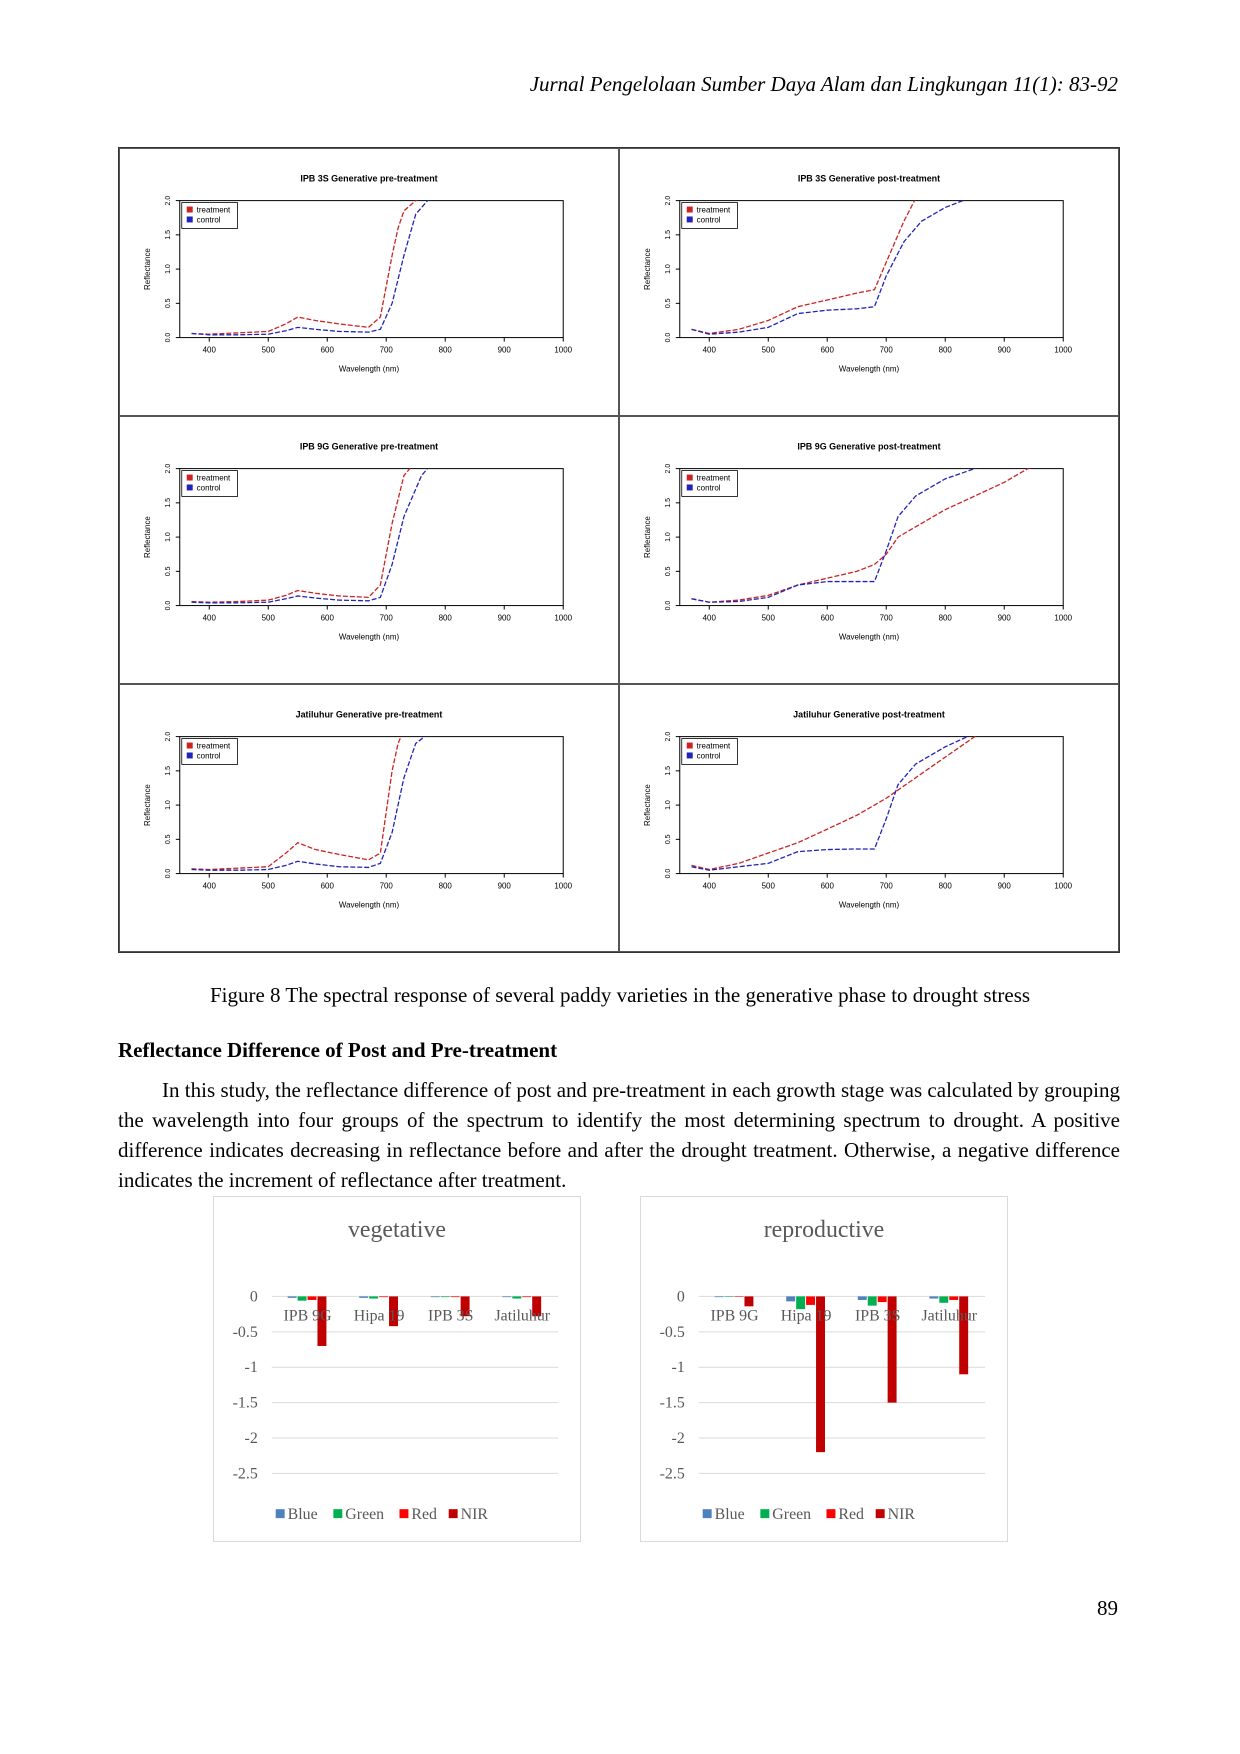 The image size is (1240, 1754). Describe the element at coordinates (647, 269) in the screenshot. I see `y-axis-label: Reflectance` at that location.